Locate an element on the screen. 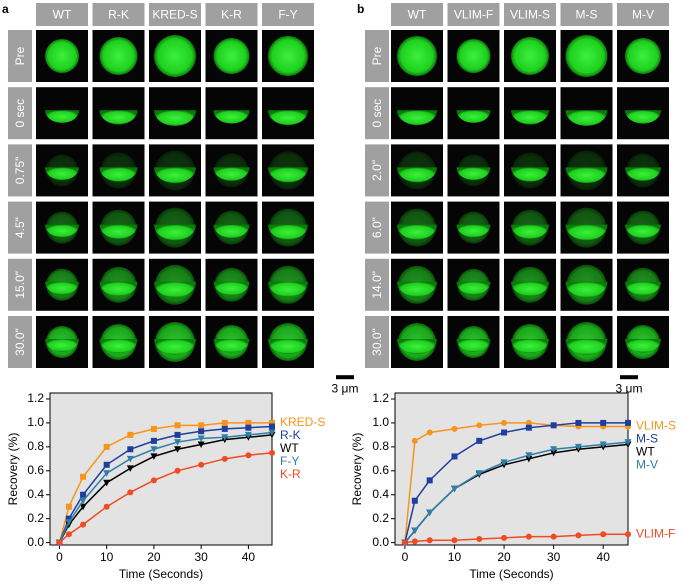 The image size is (685, 584). panel-letter: b is located at coordinates (360, 9).